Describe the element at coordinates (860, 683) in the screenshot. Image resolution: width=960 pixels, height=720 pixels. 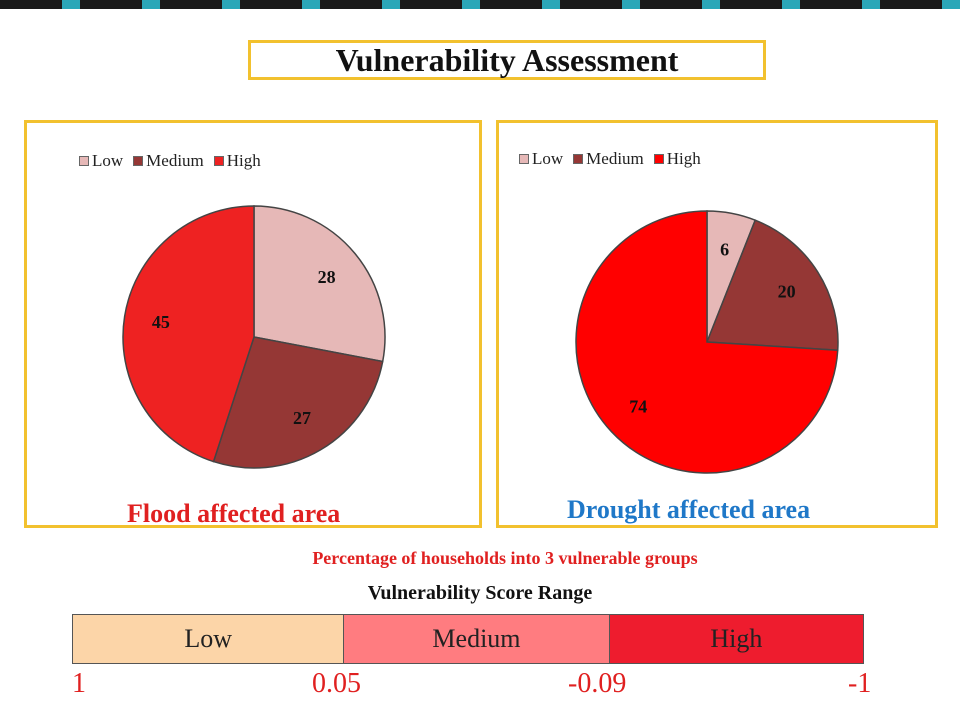
I see `score-tick-4: -1` at that location.